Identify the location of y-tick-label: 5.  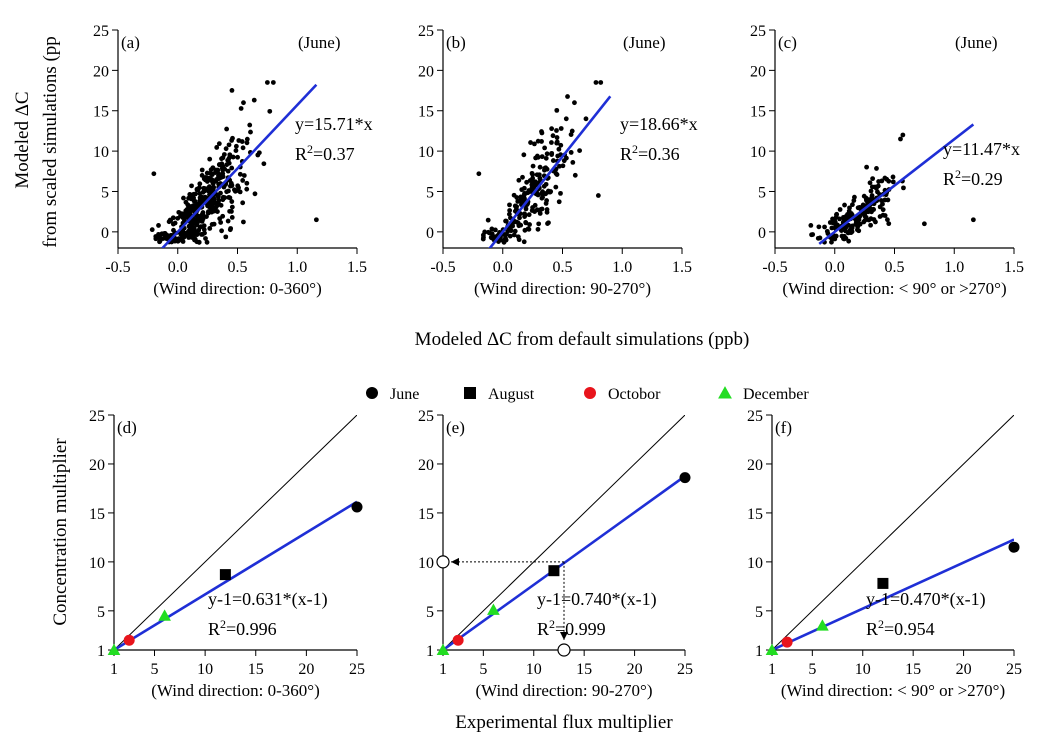
(759, 612).